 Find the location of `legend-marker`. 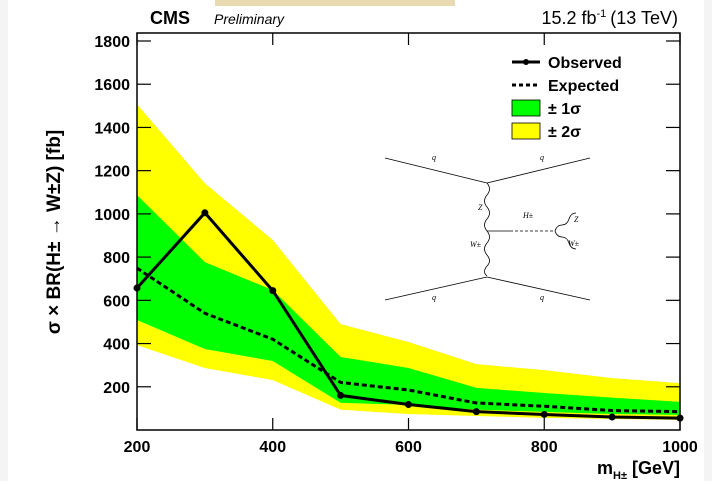

legend-marker is located at coordinates (526, 62).